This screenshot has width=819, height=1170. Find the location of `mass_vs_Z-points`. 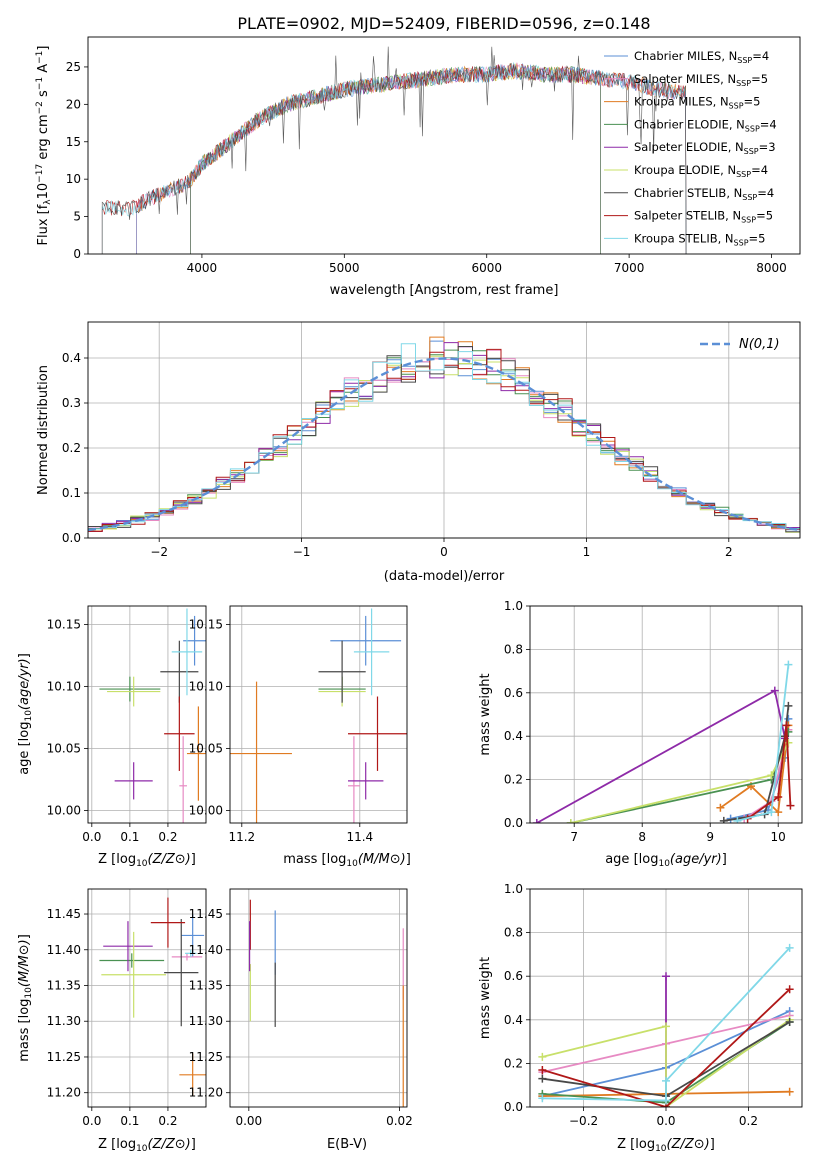

mass_vs_Z-points is located at coordinates (152, 997).